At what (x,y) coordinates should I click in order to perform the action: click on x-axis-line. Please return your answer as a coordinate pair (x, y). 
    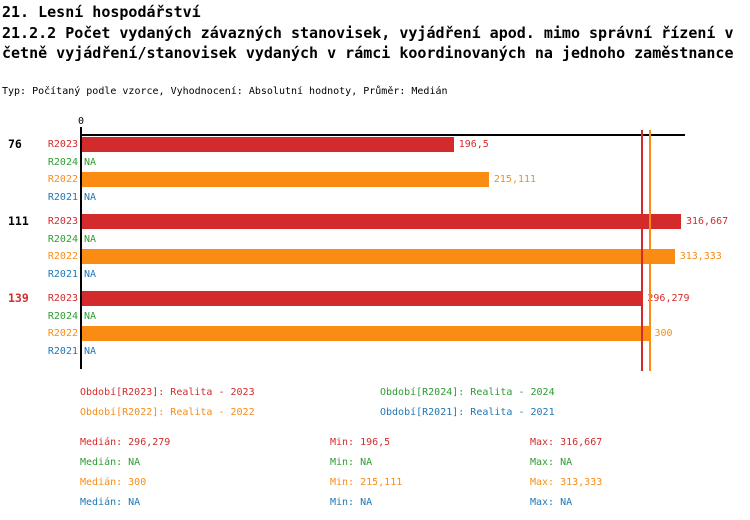
    Looking at the image, I should click on (382, 135).